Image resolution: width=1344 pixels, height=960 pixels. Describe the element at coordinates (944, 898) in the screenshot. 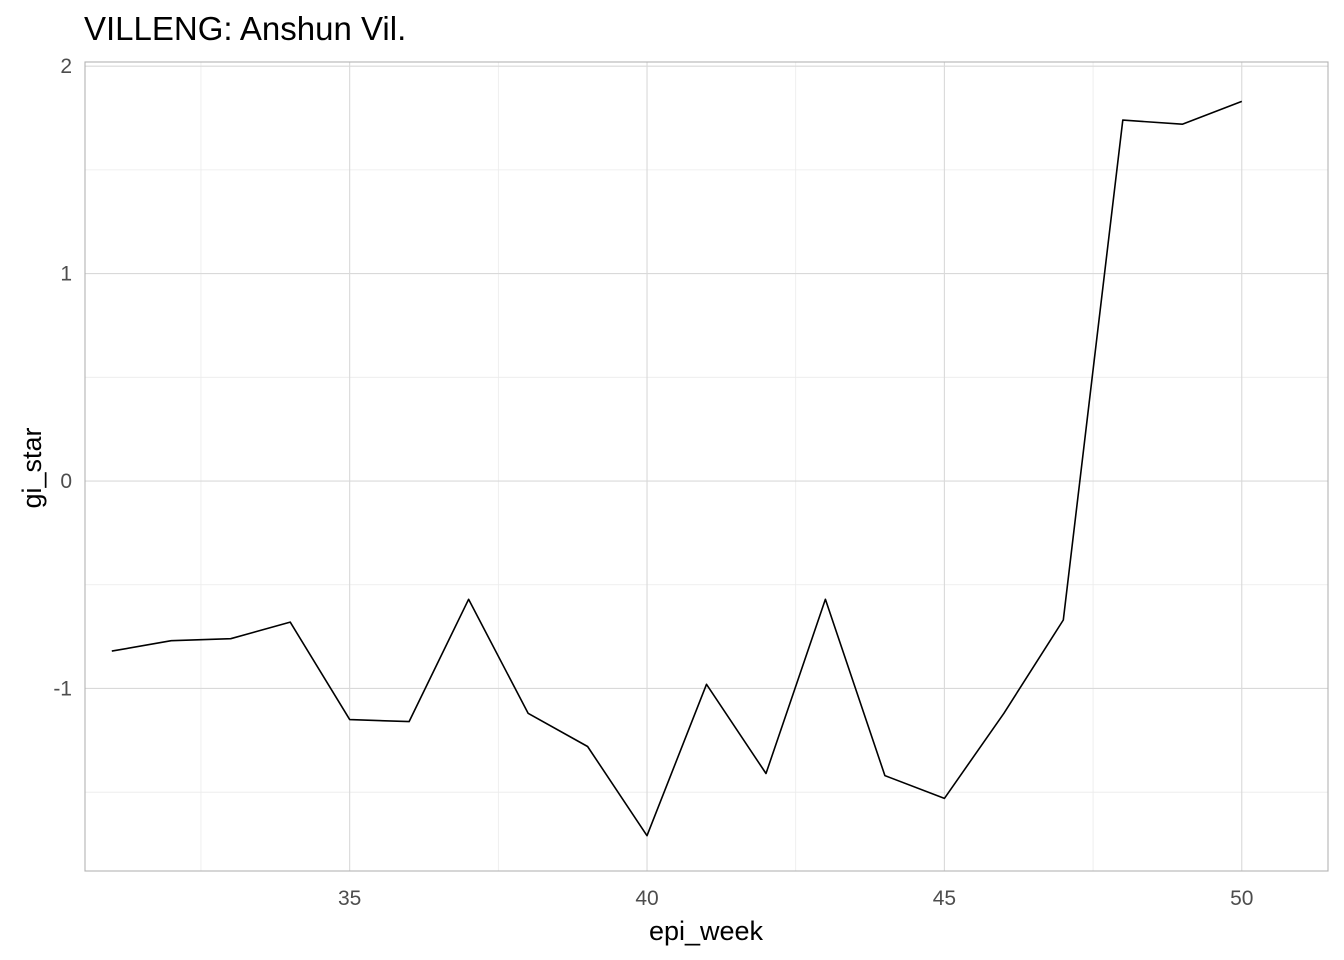

I see `x-tick-label: 45` at that location.